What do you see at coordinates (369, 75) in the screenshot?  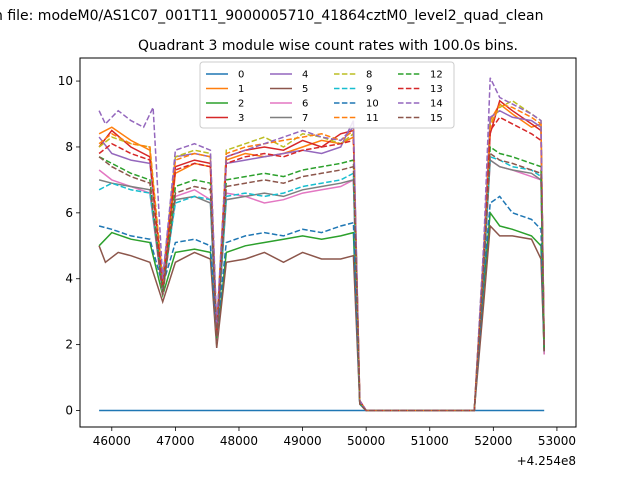 I see `legend-label-8: 8` at bounding box center [369, 75].